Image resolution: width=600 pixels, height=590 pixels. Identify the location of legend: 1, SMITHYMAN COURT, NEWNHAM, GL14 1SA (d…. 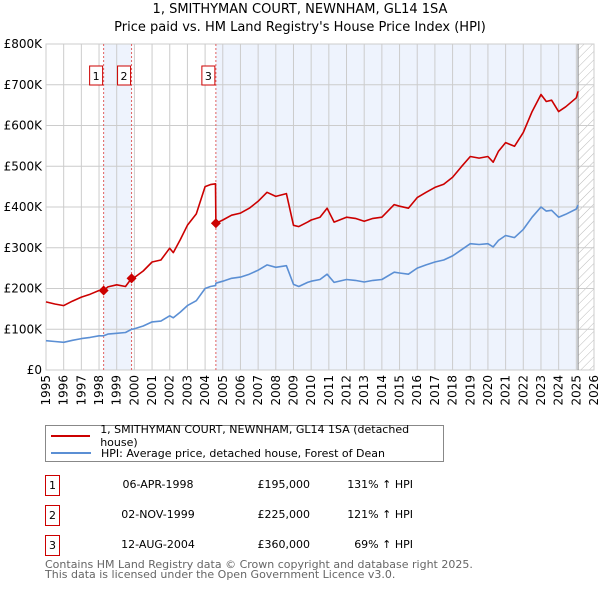
(244, 442).